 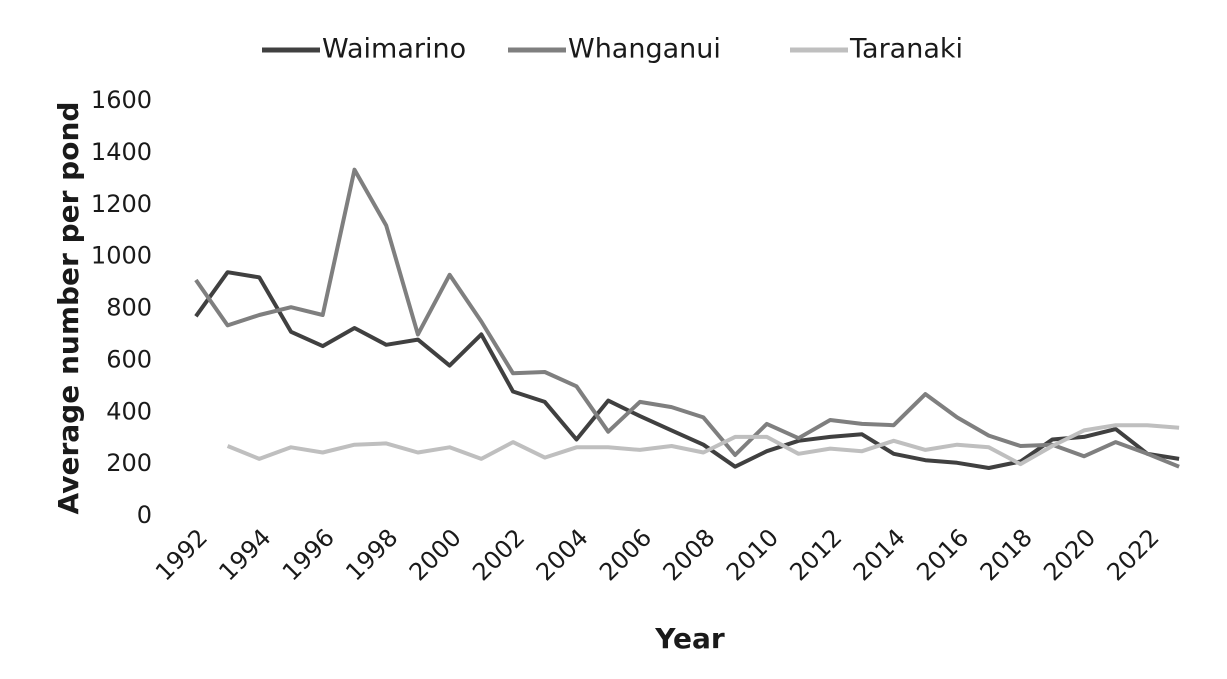 I want to click on y-tick-label: 0, so click(x=144, y=515).